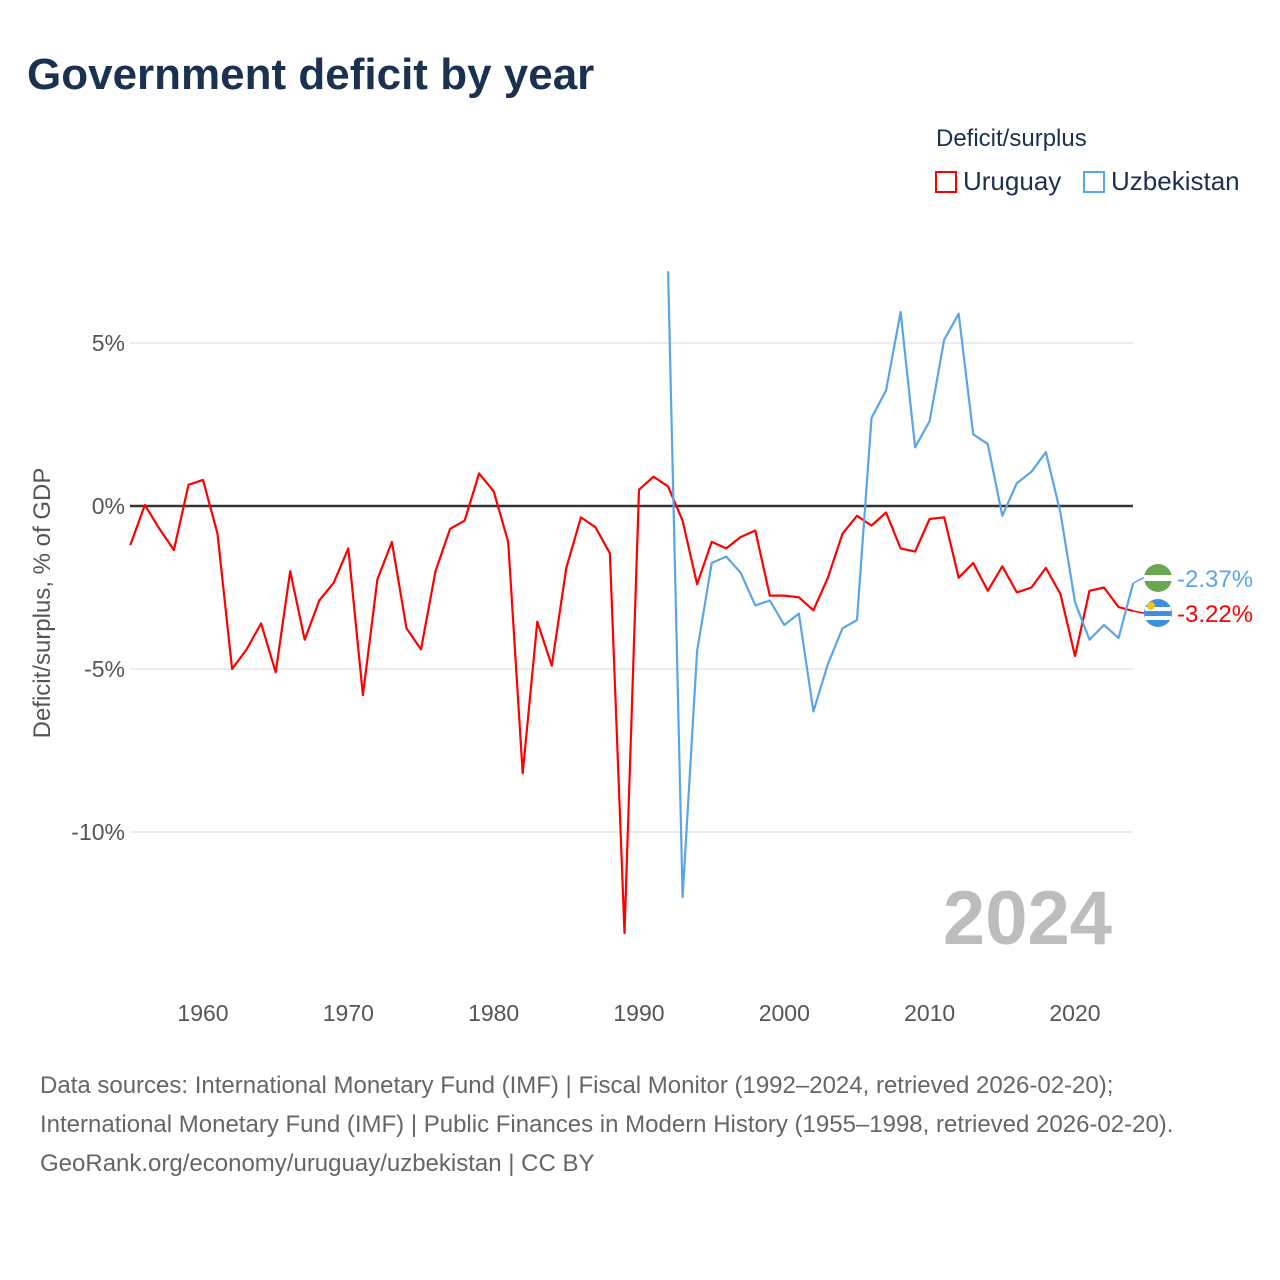 Image resolution: width=1280 pixels, height=1280 pixels. What do you see at coordinates (638, 1013) in the screenshot?
I see `x-tick-label: 1990` at bounding box center [638, 1013].